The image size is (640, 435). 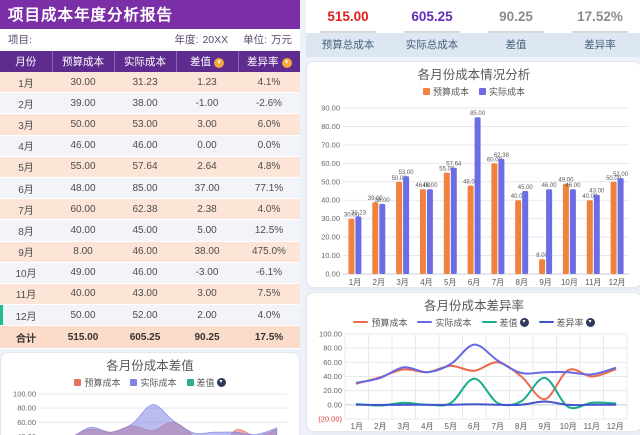 What do you see at coordinates (474, 91) in the screenshot?
I see `bar-chart-legend: 预算成本 实际成本` at bounding box center [474, 91].